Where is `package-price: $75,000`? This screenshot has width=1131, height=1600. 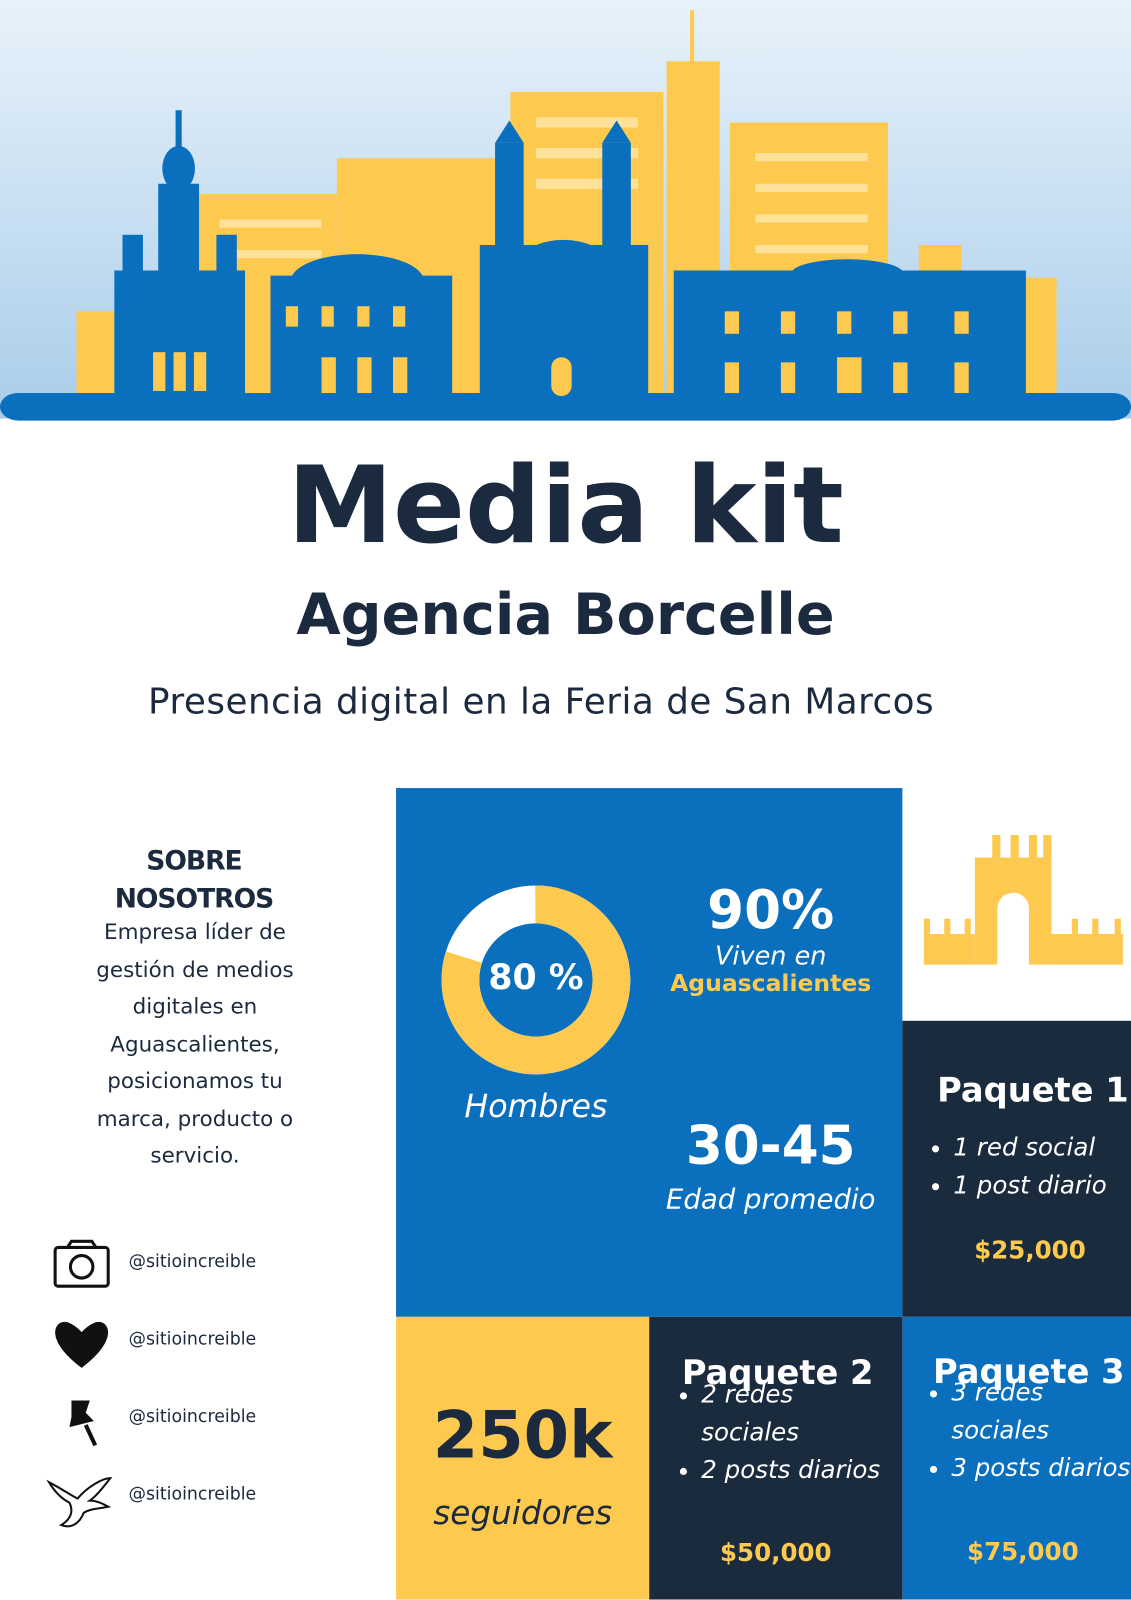 package-price: $75,000 is located at coordinates (1023, 1551).